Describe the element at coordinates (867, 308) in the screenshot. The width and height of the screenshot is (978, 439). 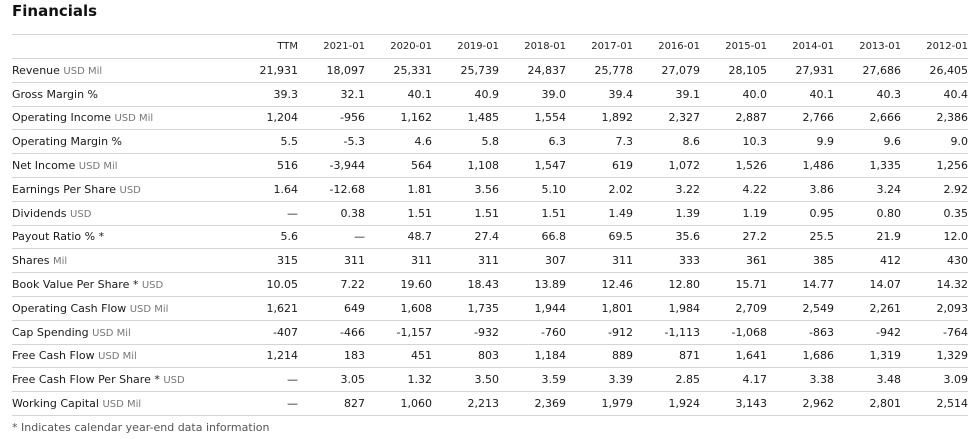
I see `value-cell: 2,261` at that location.